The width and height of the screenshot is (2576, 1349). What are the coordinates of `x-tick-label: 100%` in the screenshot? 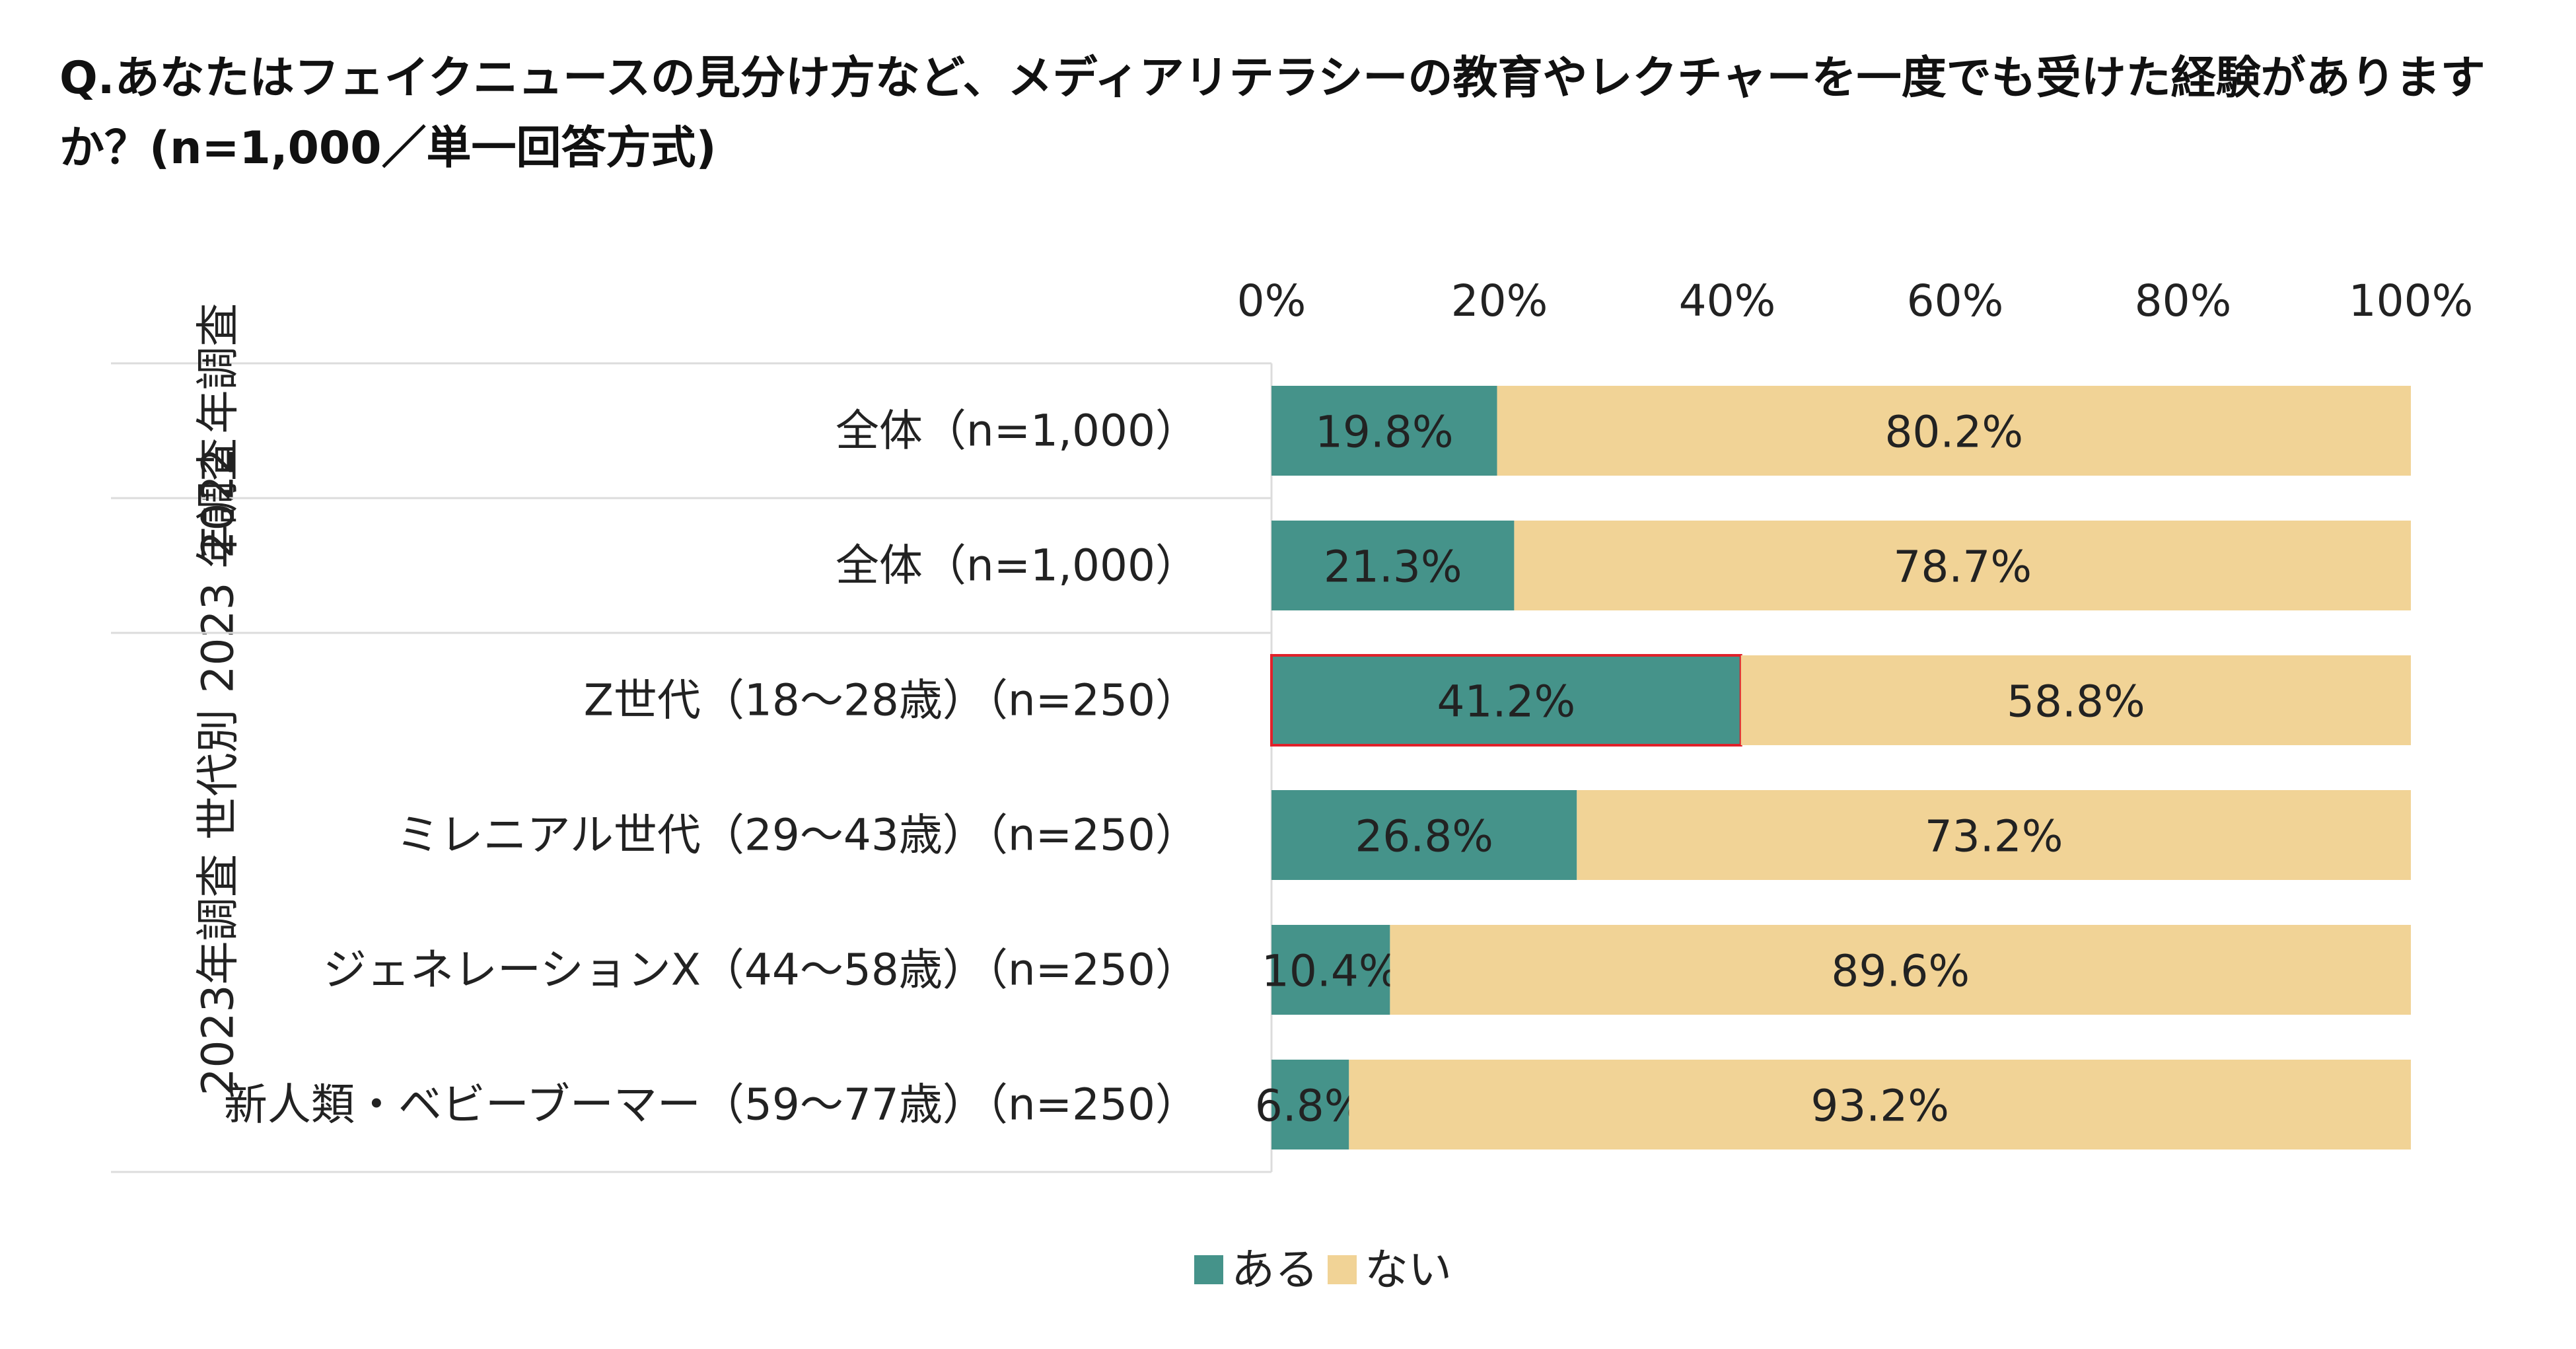 It's located at (2411, 300).